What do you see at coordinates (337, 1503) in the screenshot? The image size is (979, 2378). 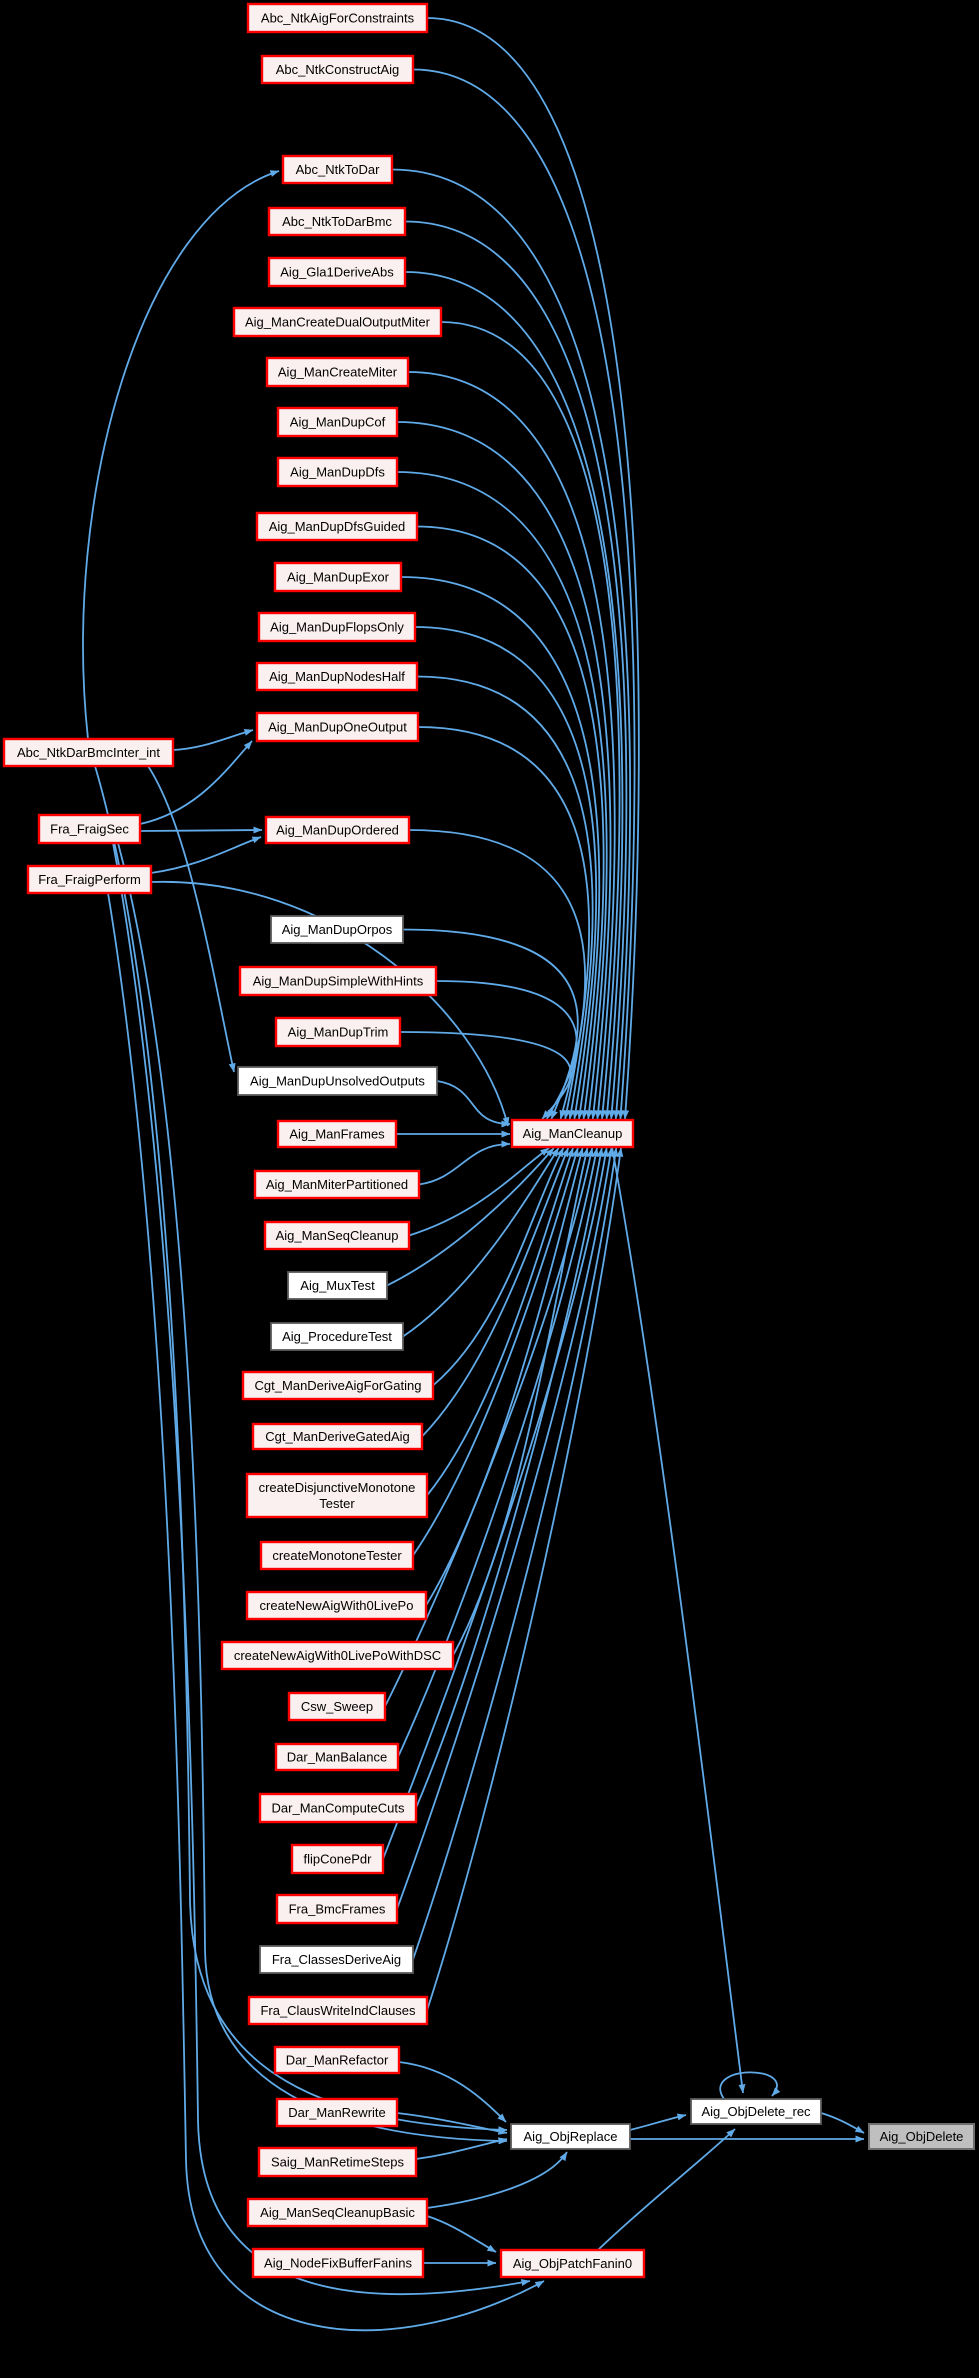 I see `graph-node-label: Tester` at bounding box center [337, 1503].